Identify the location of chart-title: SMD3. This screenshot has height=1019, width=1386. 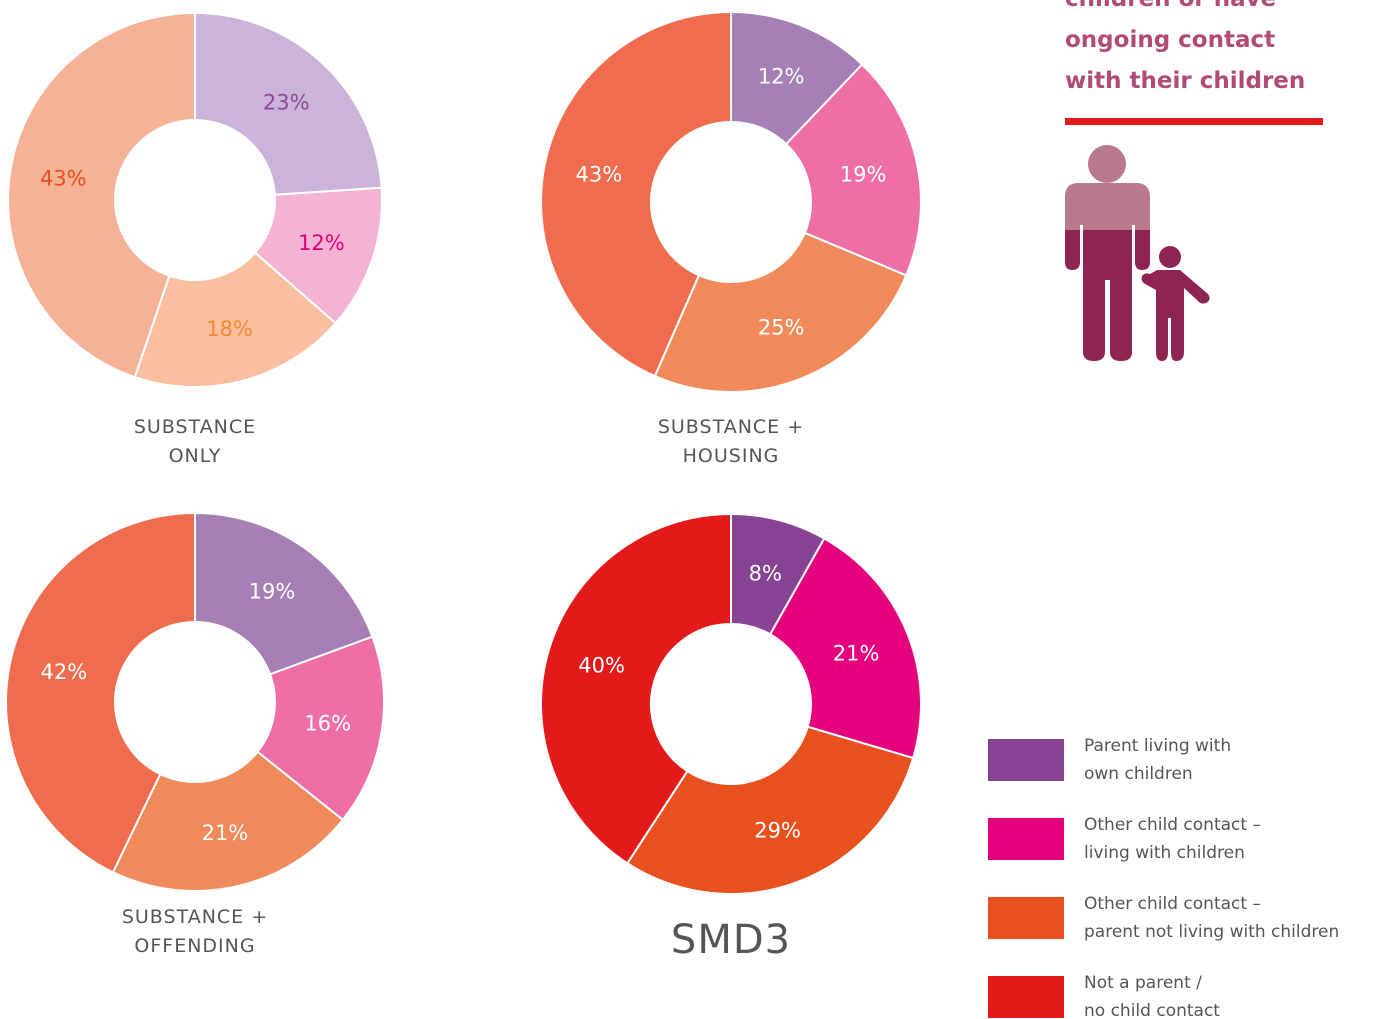
(731, 940).